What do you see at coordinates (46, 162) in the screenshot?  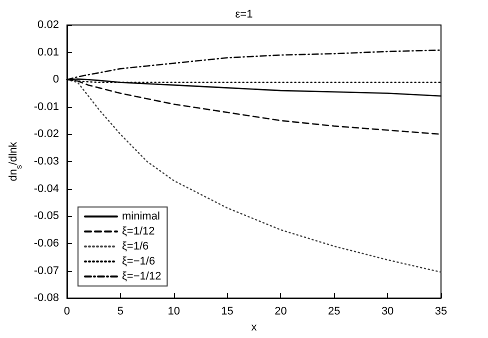 I see `y-tick-label: -0.03` at bounding box center [46, 162].